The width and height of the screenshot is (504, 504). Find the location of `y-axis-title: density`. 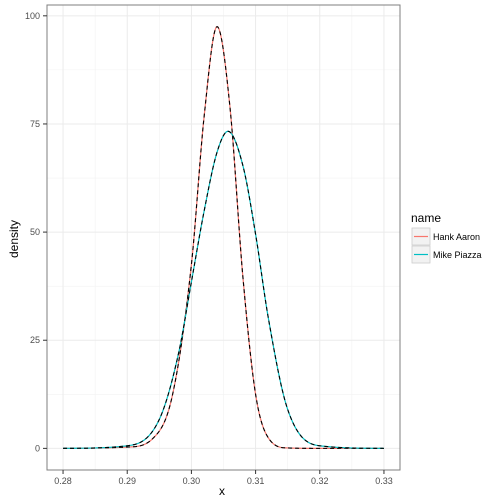

y-axis-title: density is located at coordinates (14, 239).